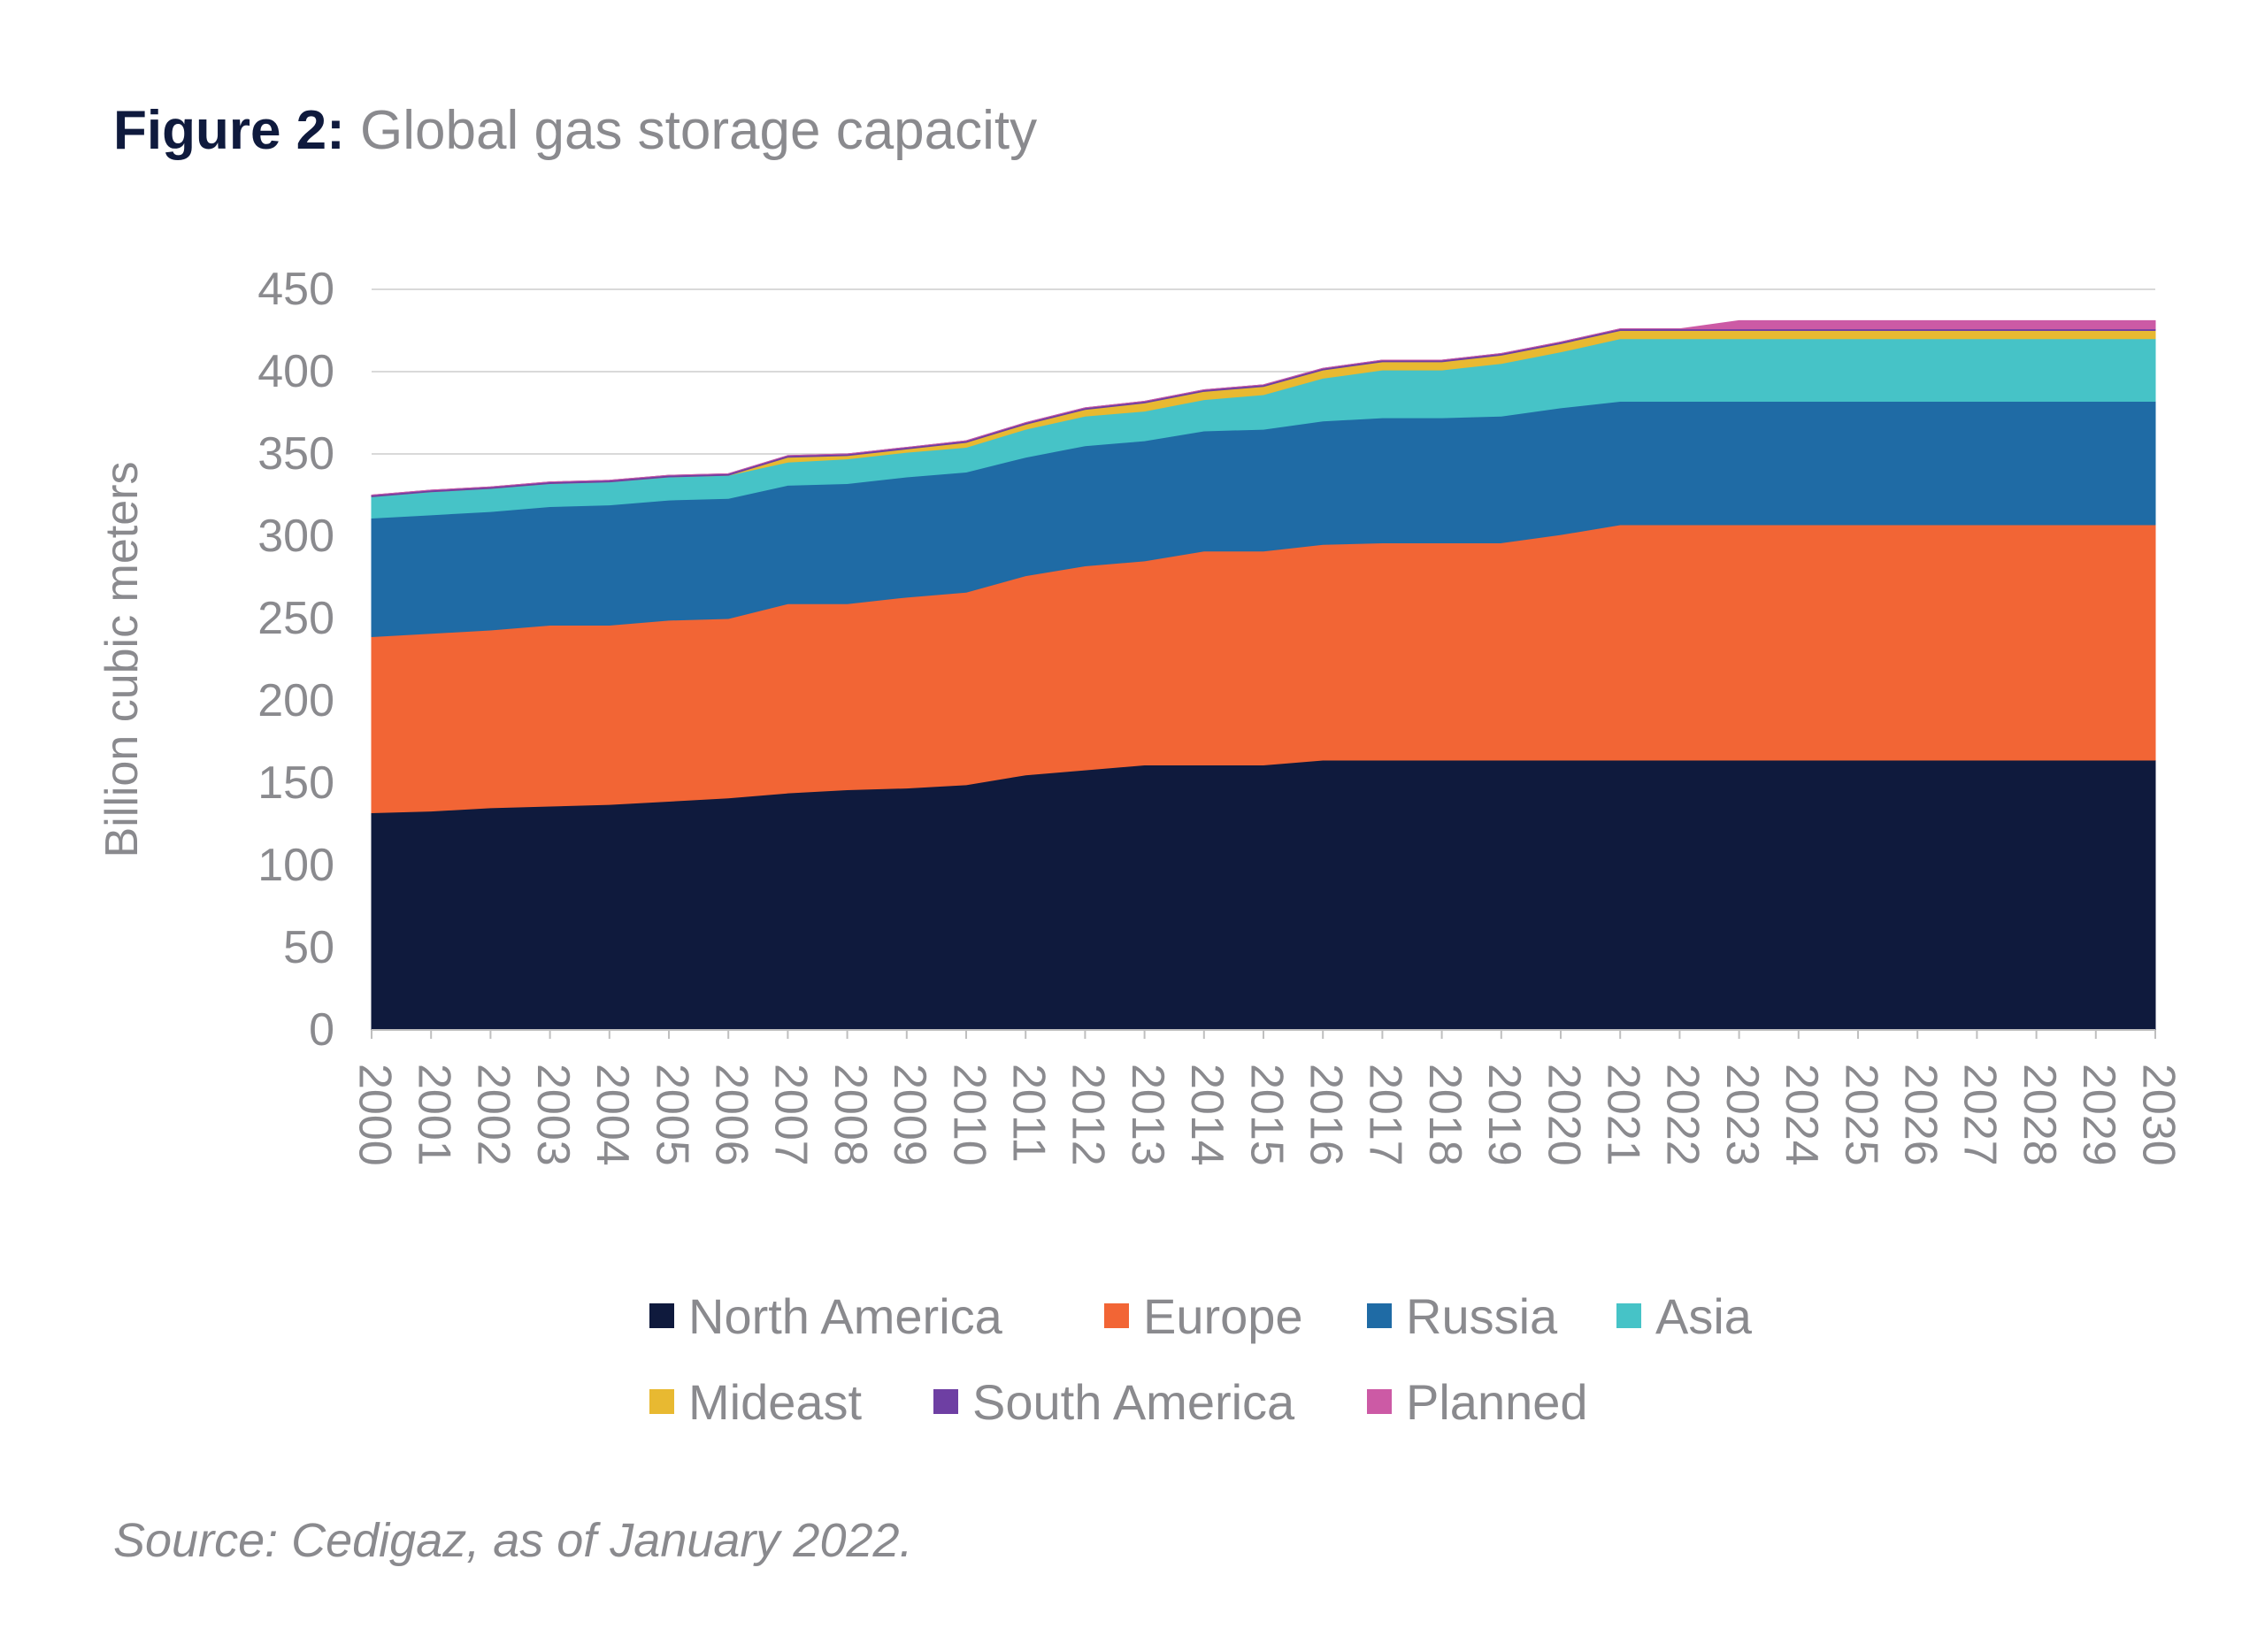 The height and width of the screenshot is (1652, 2265). I want to click on x-tick-label: 2028, so click(2039, 1115).